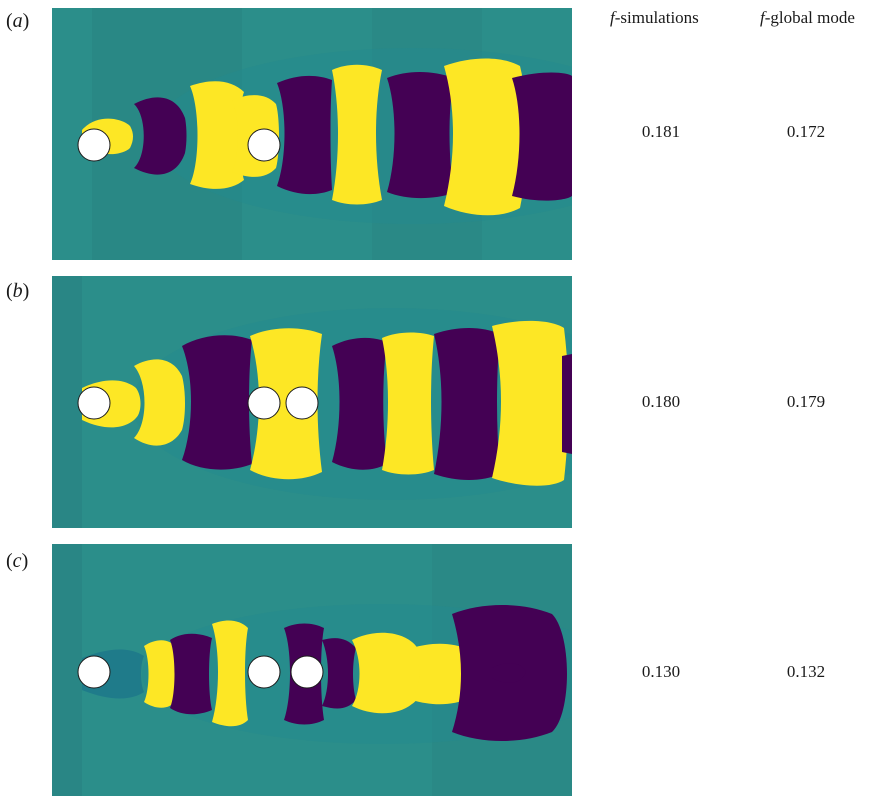 This screenshot has height=796, width=887. Describe the element at coordinates (17, 561) in the screenshot. I see `panel-label-c: (c)` at that location.